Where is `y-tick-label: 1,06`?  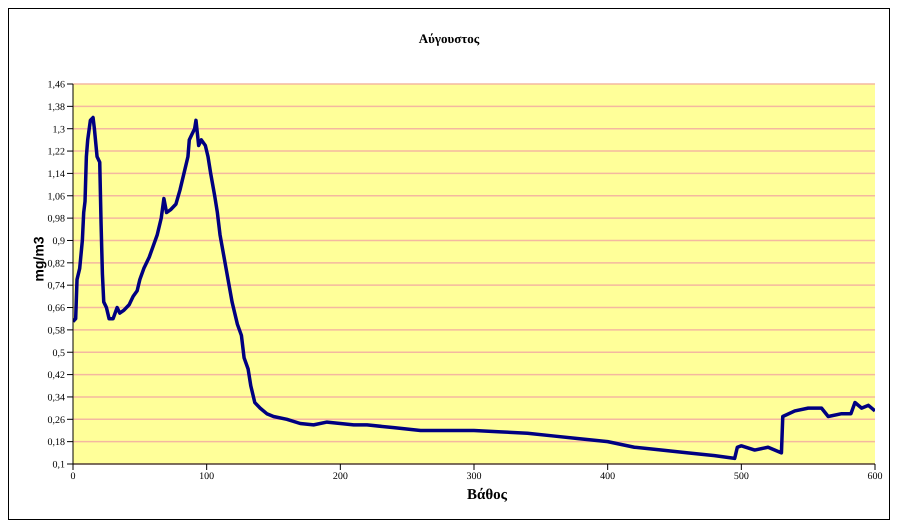 y-tick-label: 1,06 is located at coordinates (56, 196).